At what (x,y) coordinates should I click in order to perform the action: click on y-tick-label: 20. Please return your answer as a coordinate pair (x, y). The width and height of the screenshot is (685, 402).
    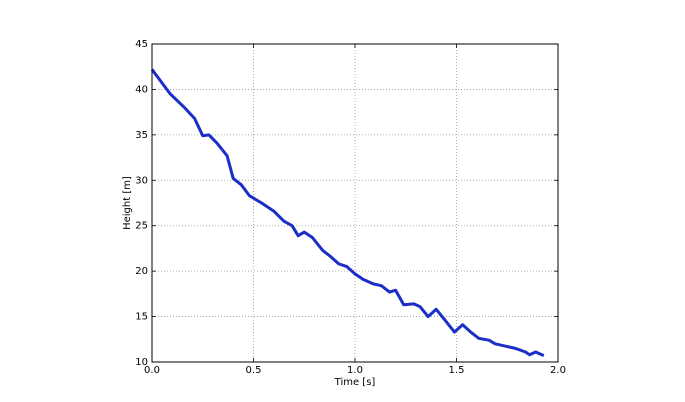
    Looking at the image, I should click on (141, 271).